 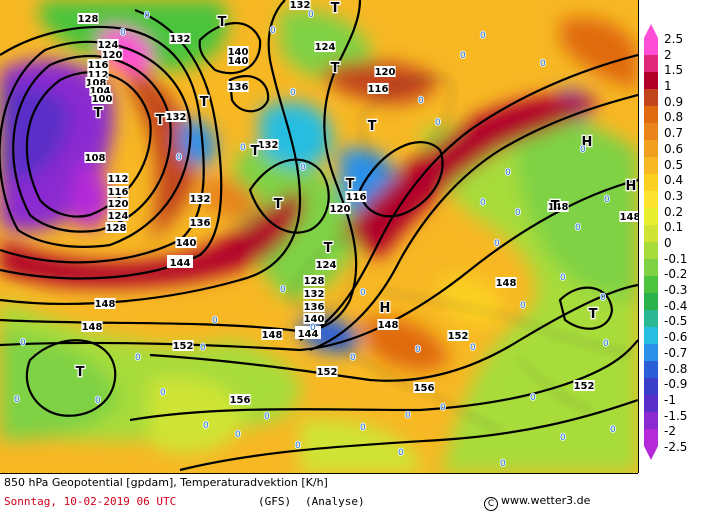 I want to click on isohypse-label: 124, so click(x=108, y=45).